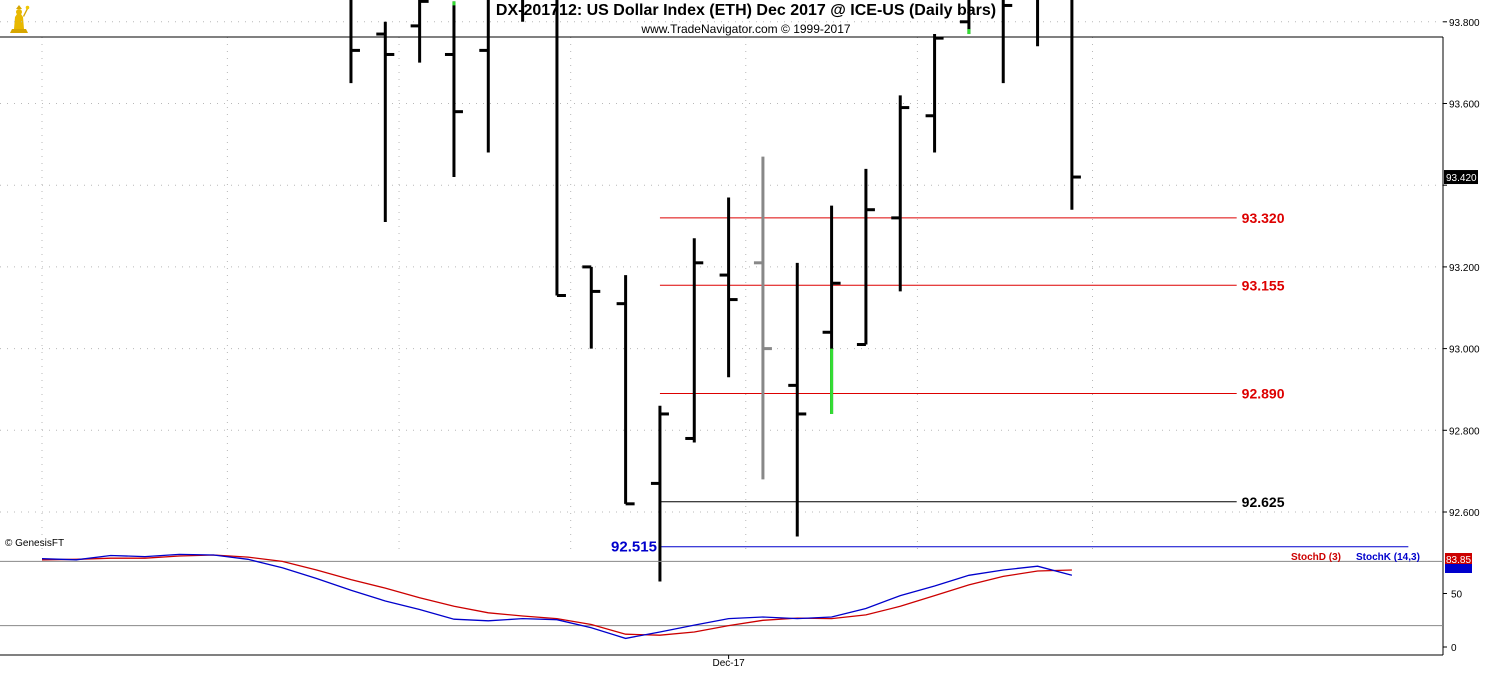 The width and height of the screenshot is (1492, 673). Describe the element at coordinates (1263, 394) in the screenshot. I see `level-label: 92.890` at that location.